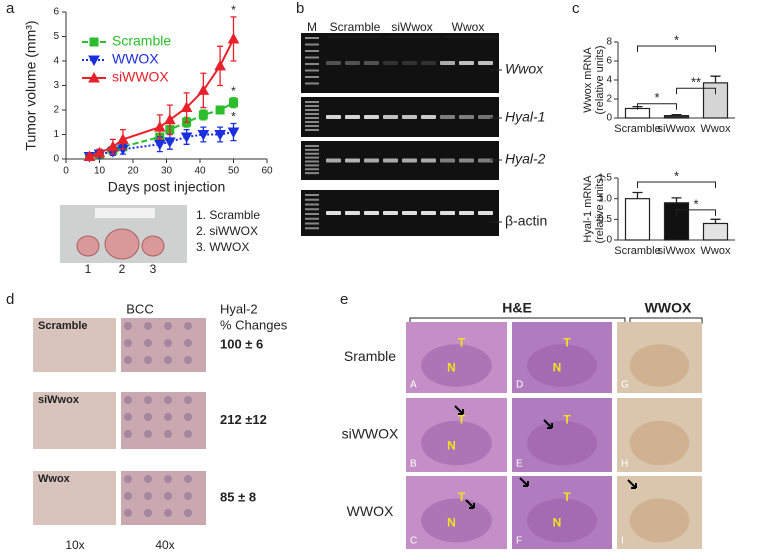 This screenshot has width=777, height=559. Describe the element at coordinates (605, 219) in the screenshot. I see `y-tick-label: 0.5` at that location.